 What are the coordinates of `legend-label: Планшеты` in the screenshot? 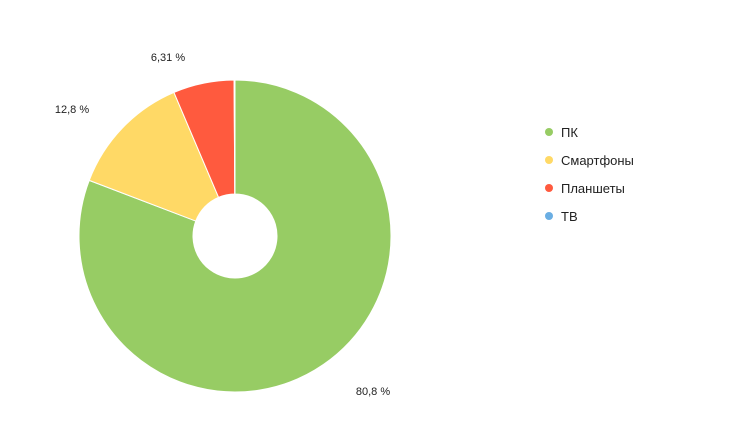 It's located at (593, 188).